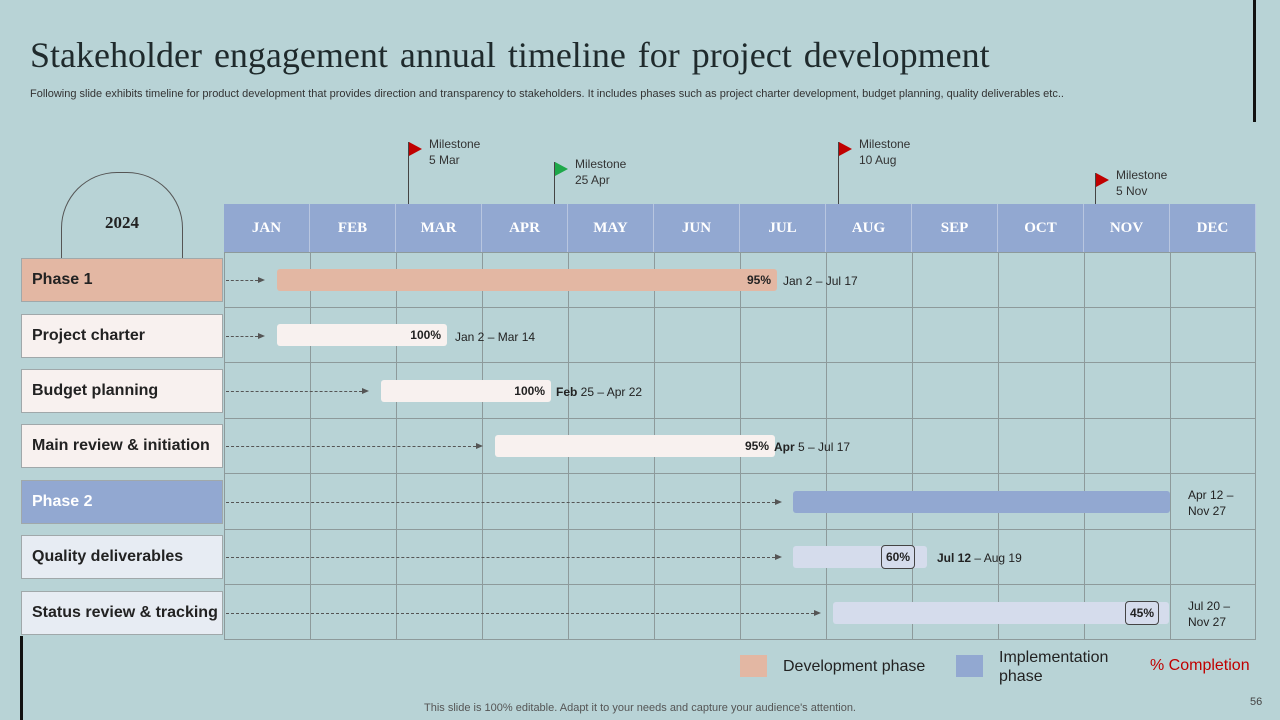  I want to click on row-label-project-charter: Project charter, so click(122, 336).